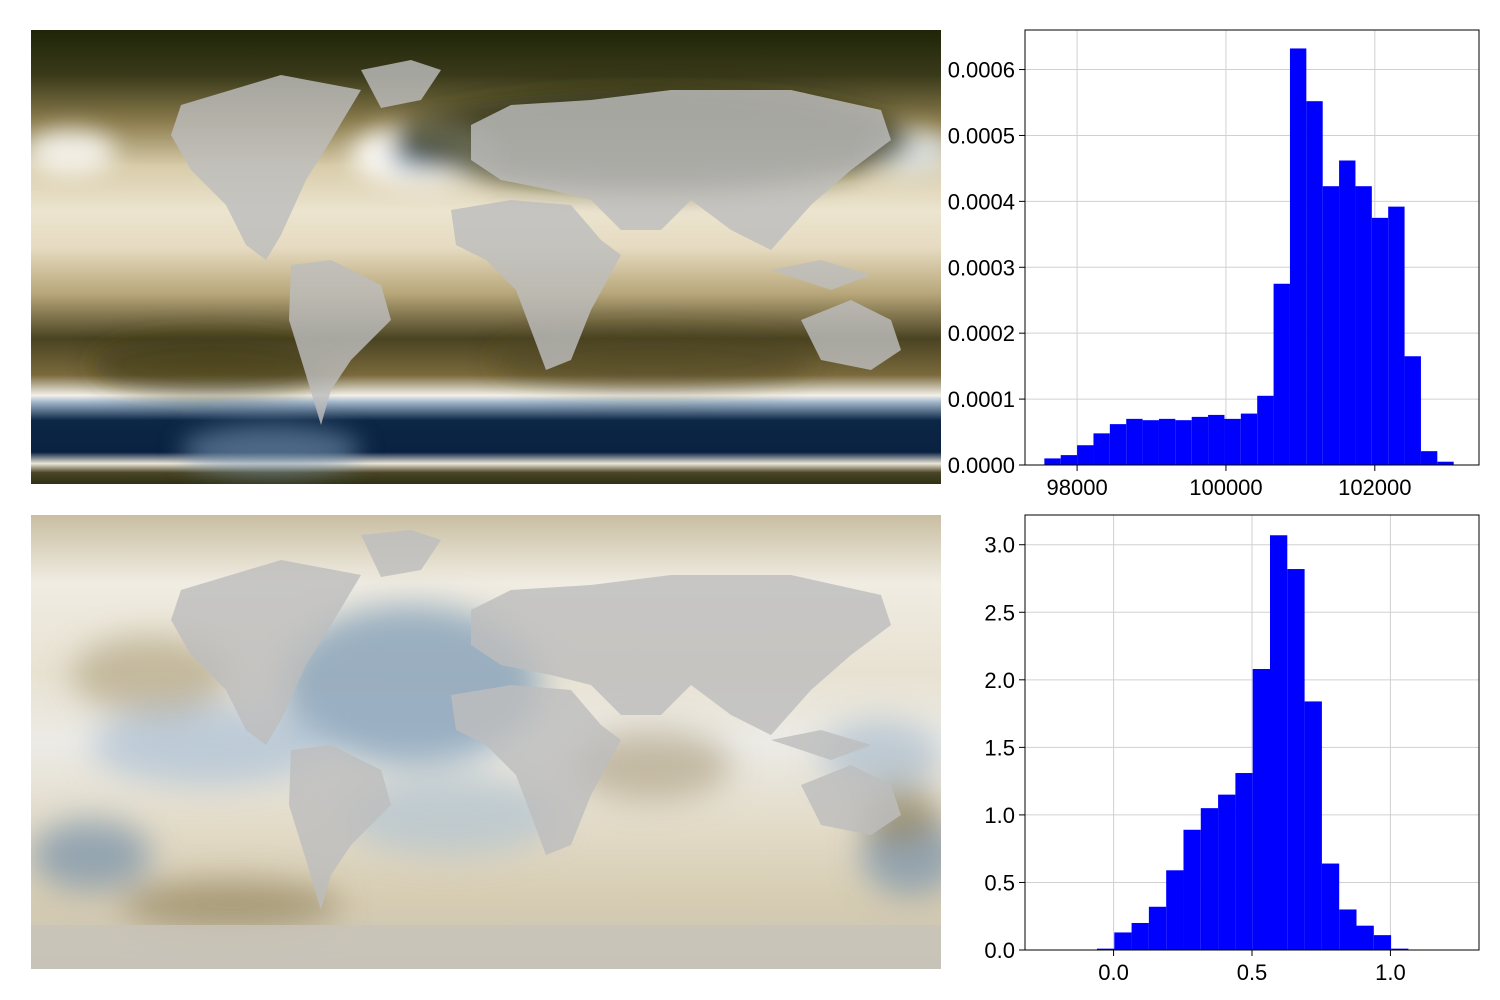 This screenshot has width=1500, height=1000. What do you see at coordinates (1113, 972) in the screenshot?
I see `x-tick-label: 0.0` at bounding box center [1113, 972].